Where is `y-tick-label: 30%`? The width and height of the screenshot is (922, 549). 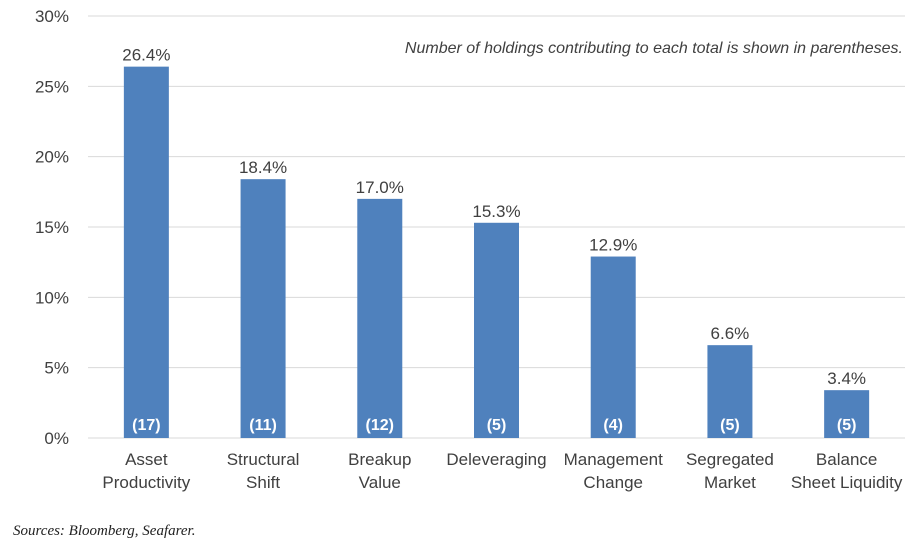 y-tick-label: 30% is located at coordinates (52, 16).